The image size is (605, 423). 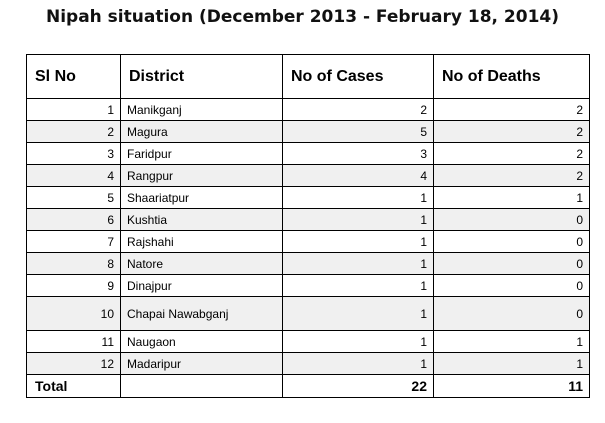 What do you see at coordinates (73, 153) in the screenshot?
I see `cell-sl-no: 3` at bounding box center [73, 153].